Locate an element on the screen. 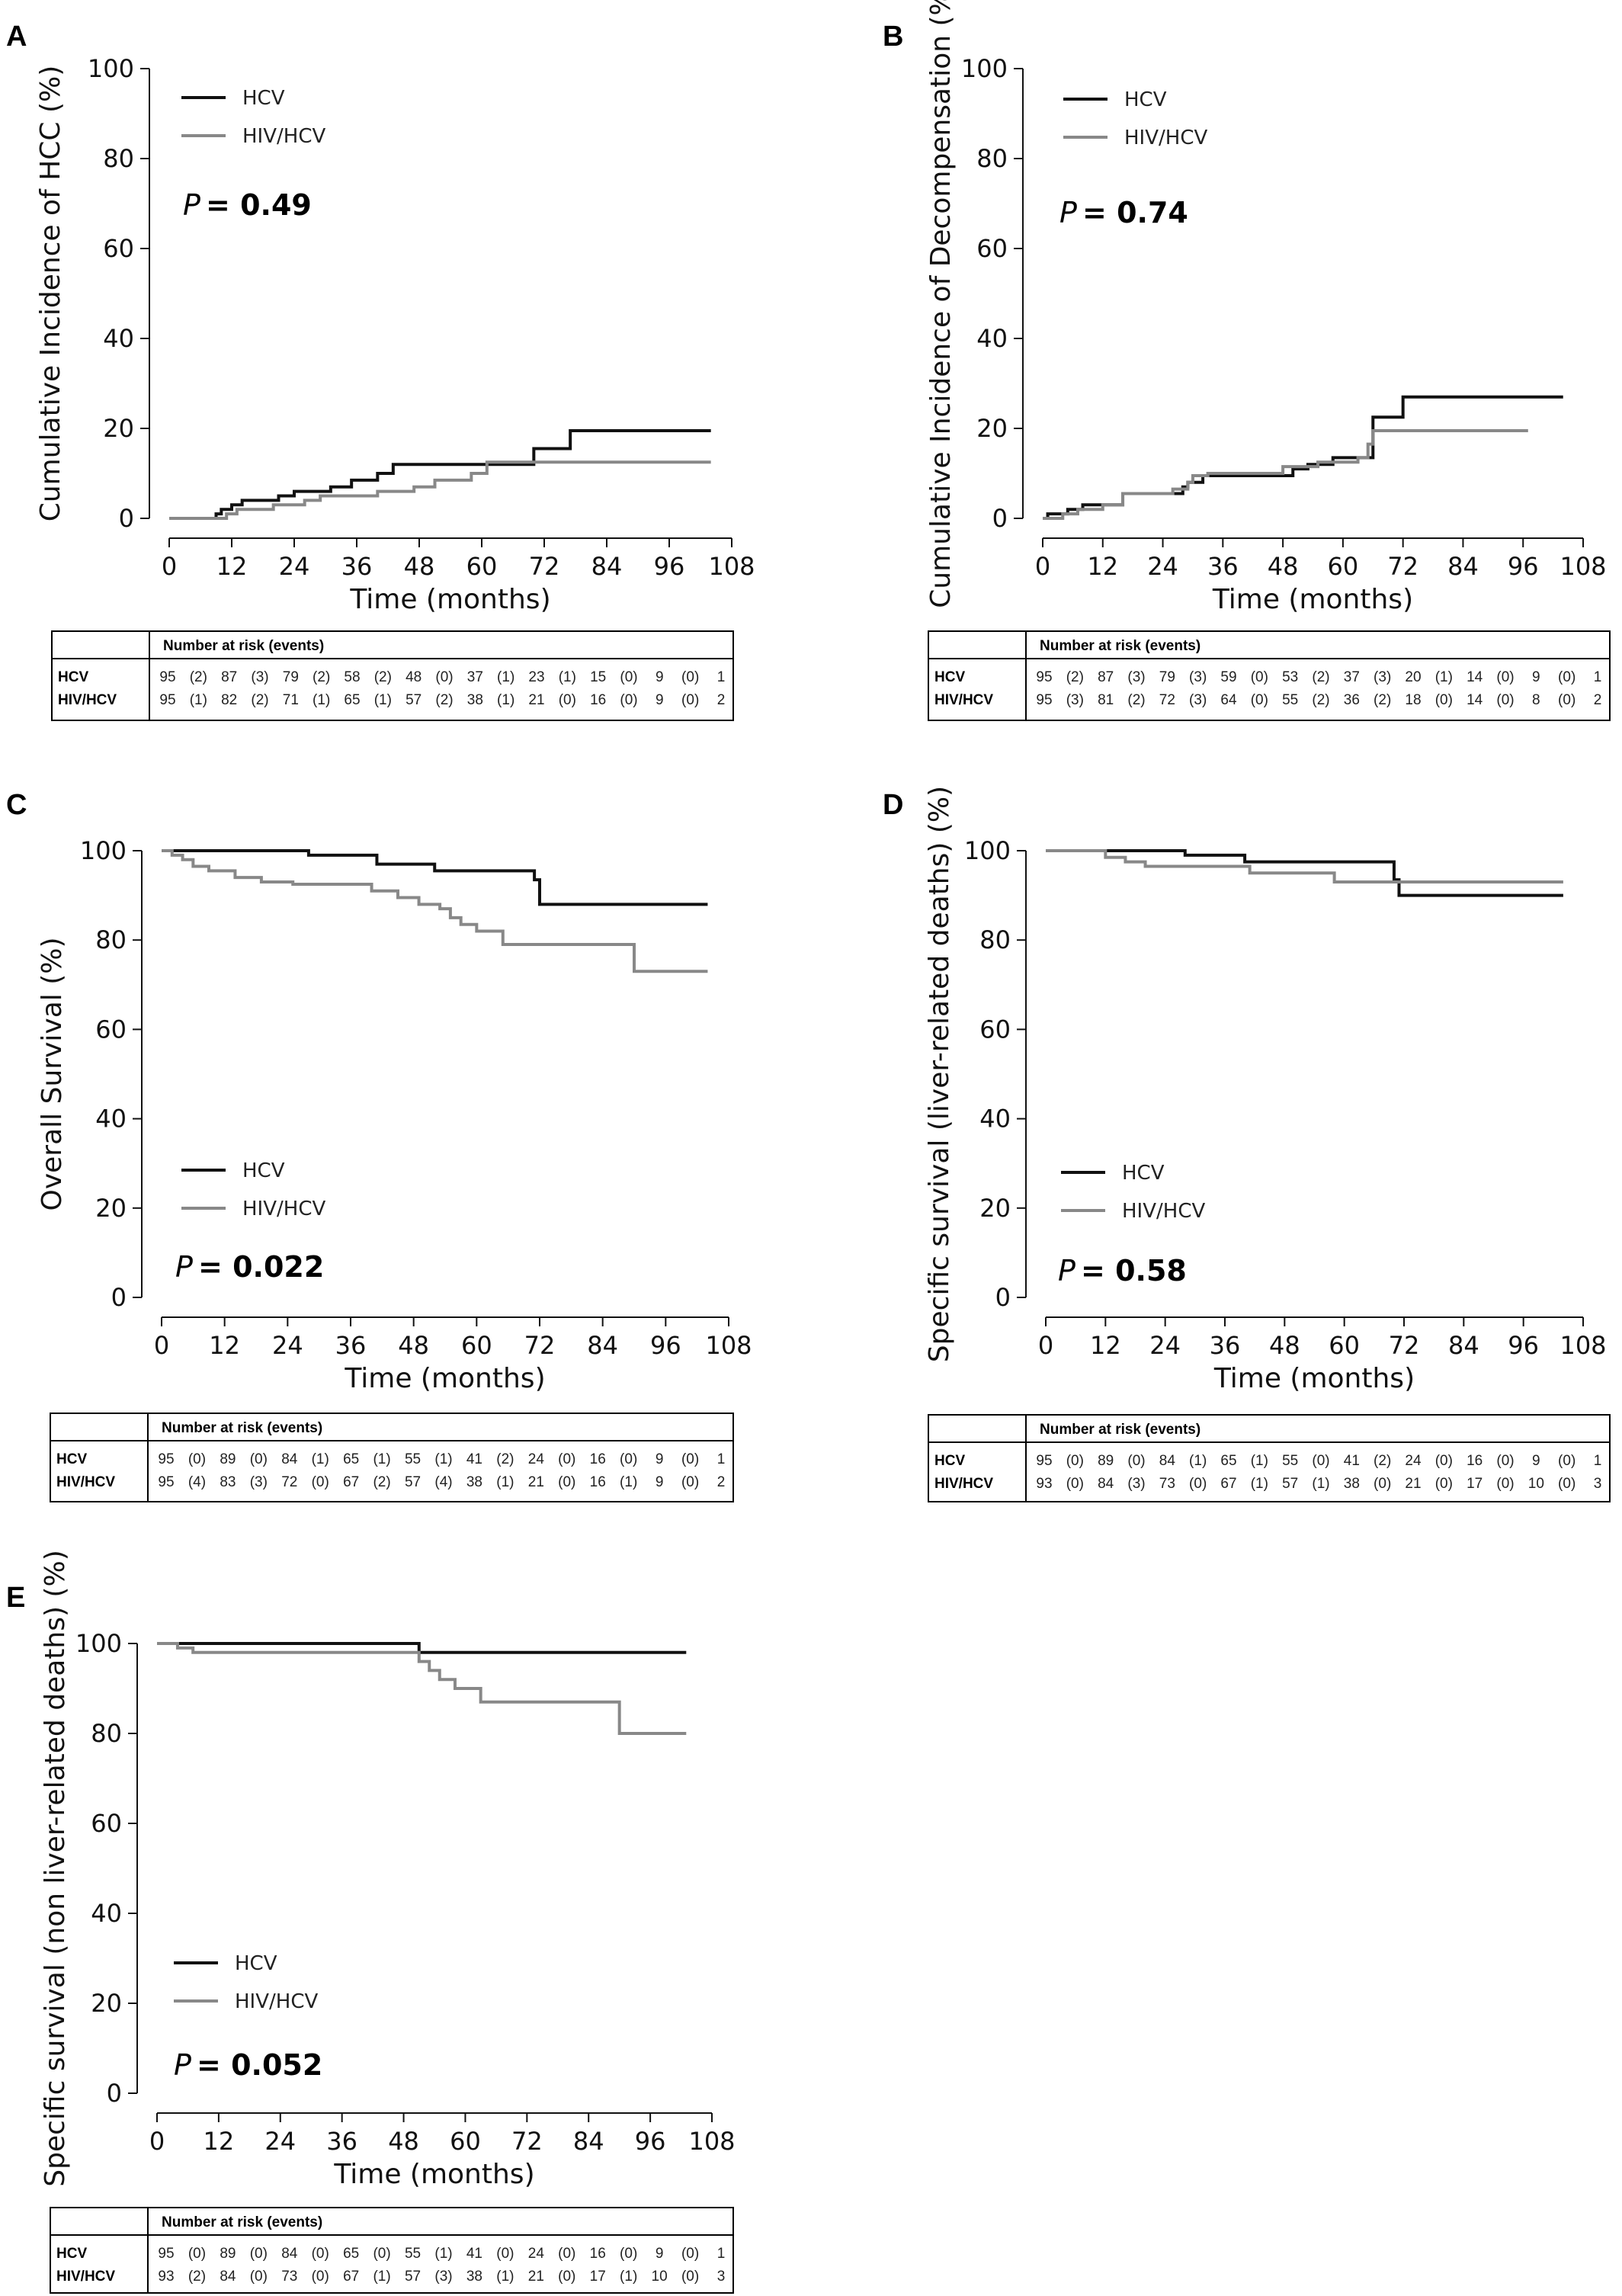 This screenshot has height=2296, width=1622. panel-letter: B is located at coordinates (893, 37).